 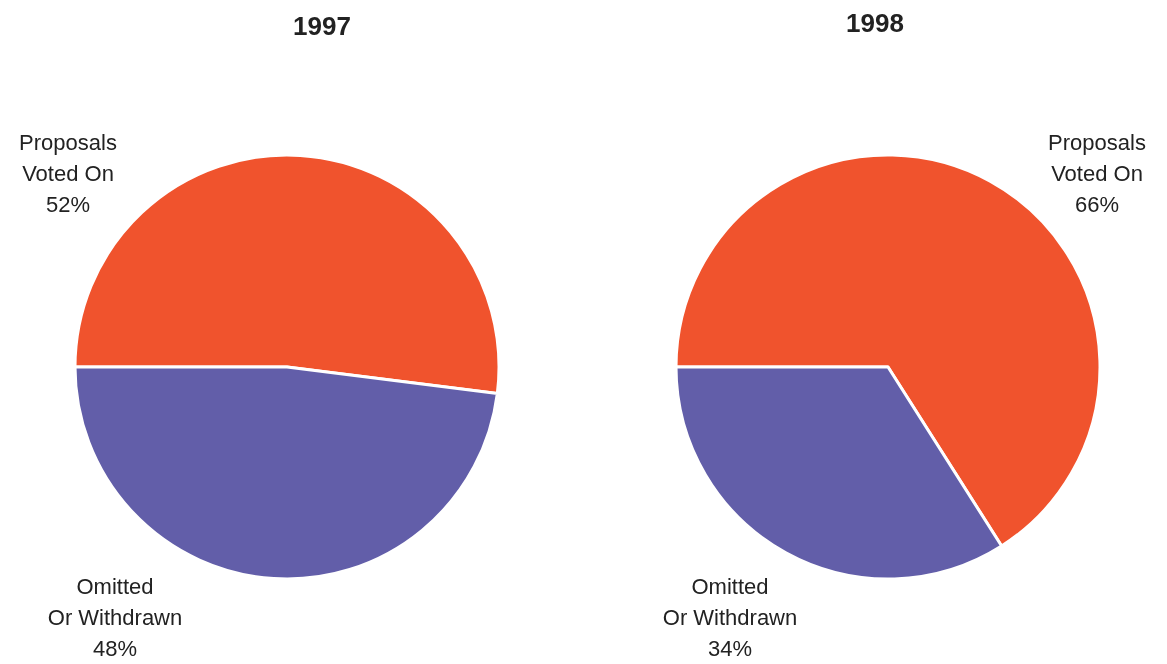 What do you see at coordinates (322, 26) in the screenshot?
I see `chart-title: 1997` at bounding box center [322, 26].